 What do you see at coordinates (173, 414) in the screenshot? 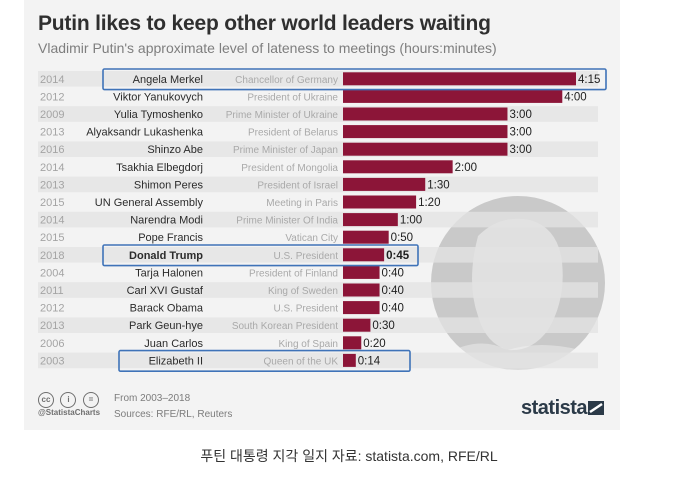
I see `sources-text: Sources: RFE/RL, Reuters` at bounding box center [173, 414].